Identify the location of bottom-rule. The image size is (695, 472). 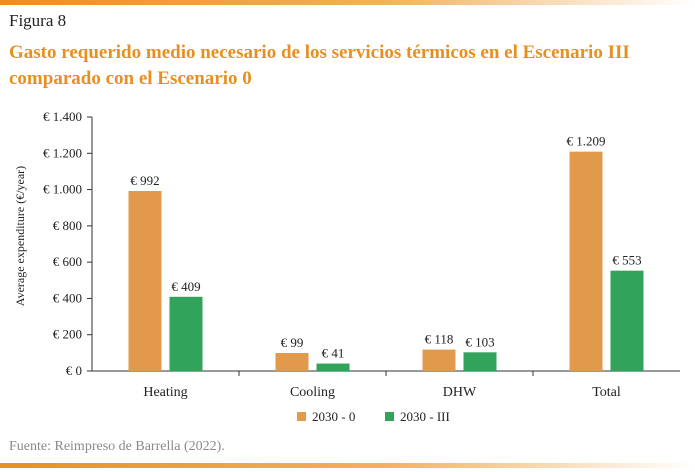
(347, 465).